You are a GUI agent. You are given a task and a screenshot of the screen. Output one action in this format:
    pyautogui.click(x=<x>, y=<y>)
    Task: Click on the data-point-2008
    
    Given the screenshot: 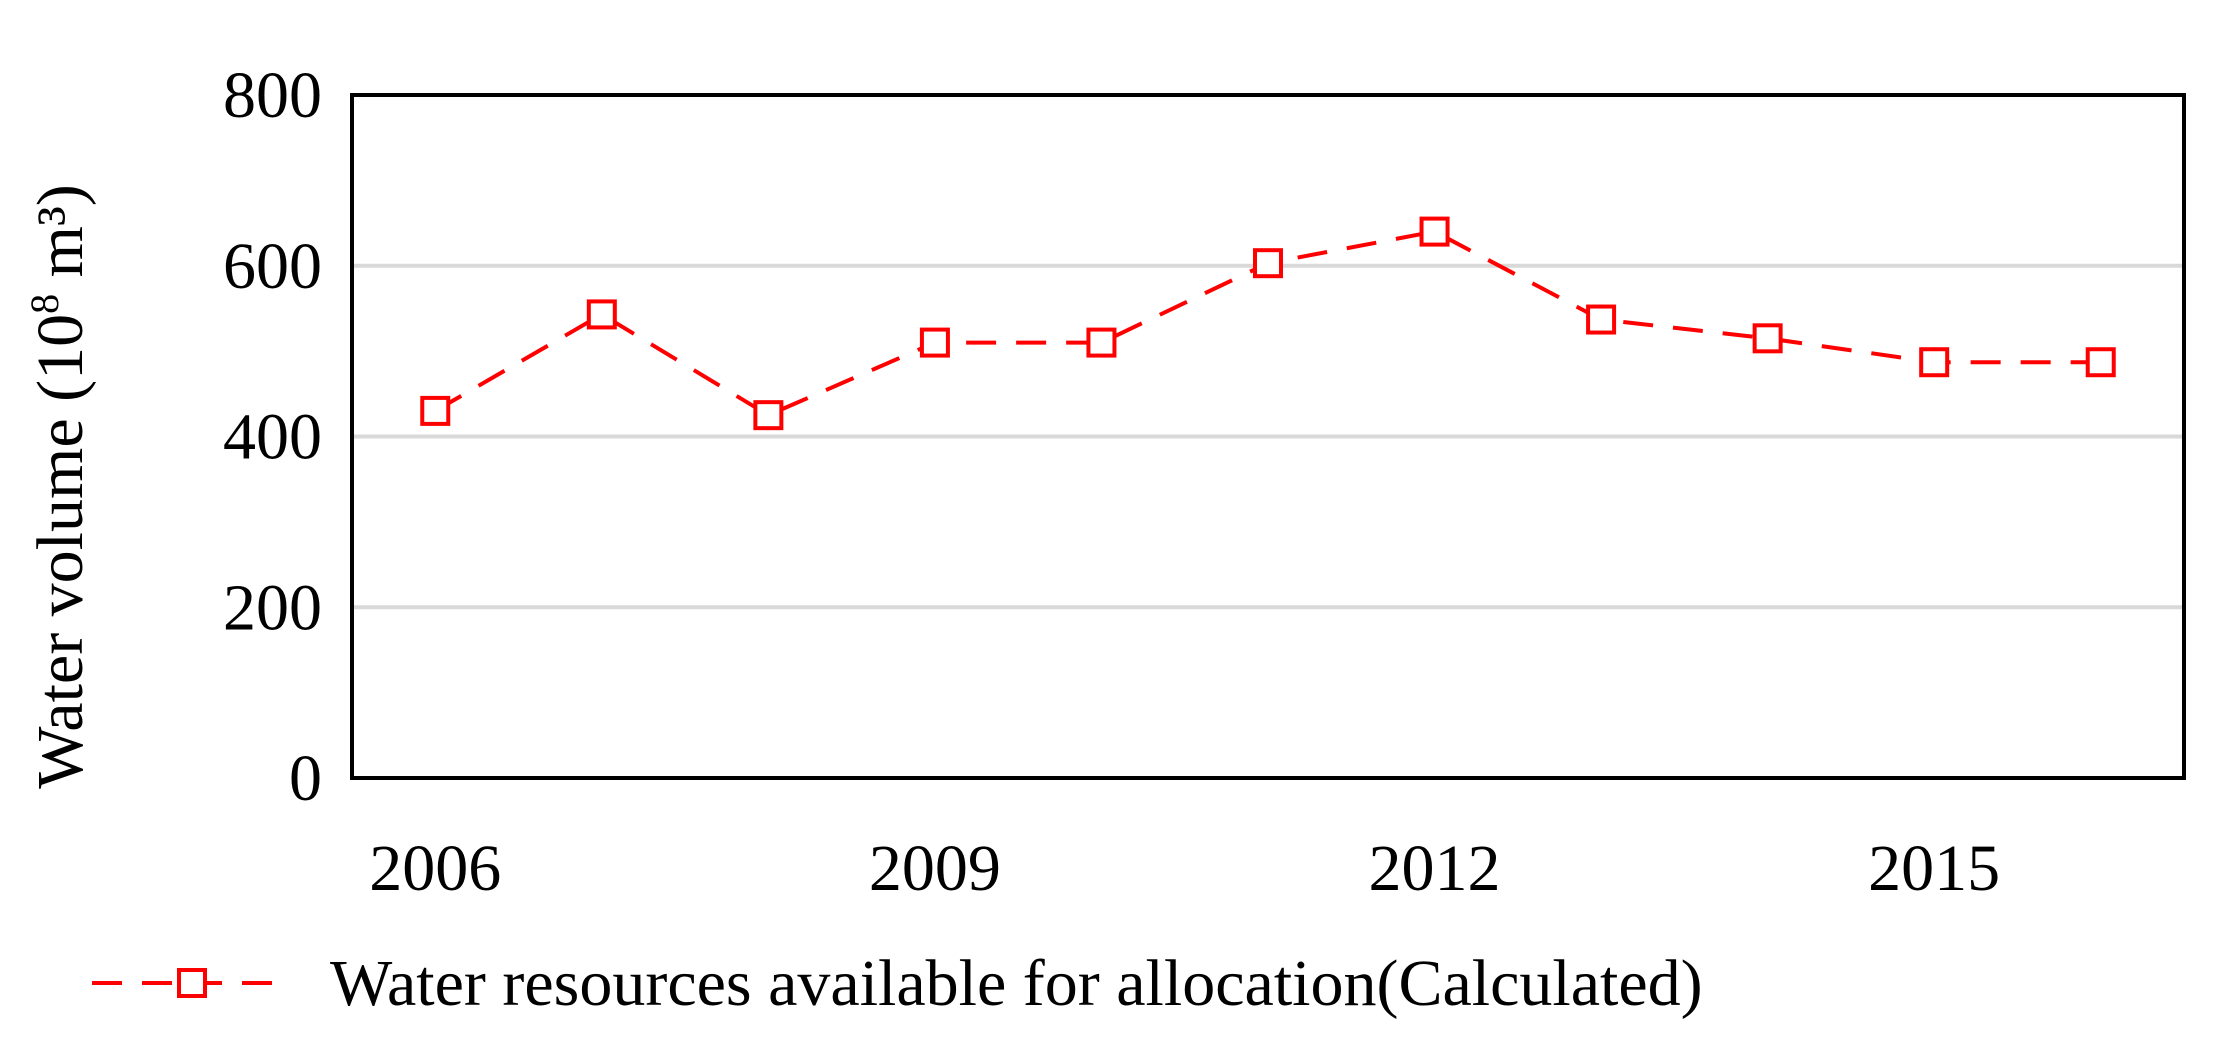 What is the action you would take?
    pyautogui.click(x=768, y=415)
    